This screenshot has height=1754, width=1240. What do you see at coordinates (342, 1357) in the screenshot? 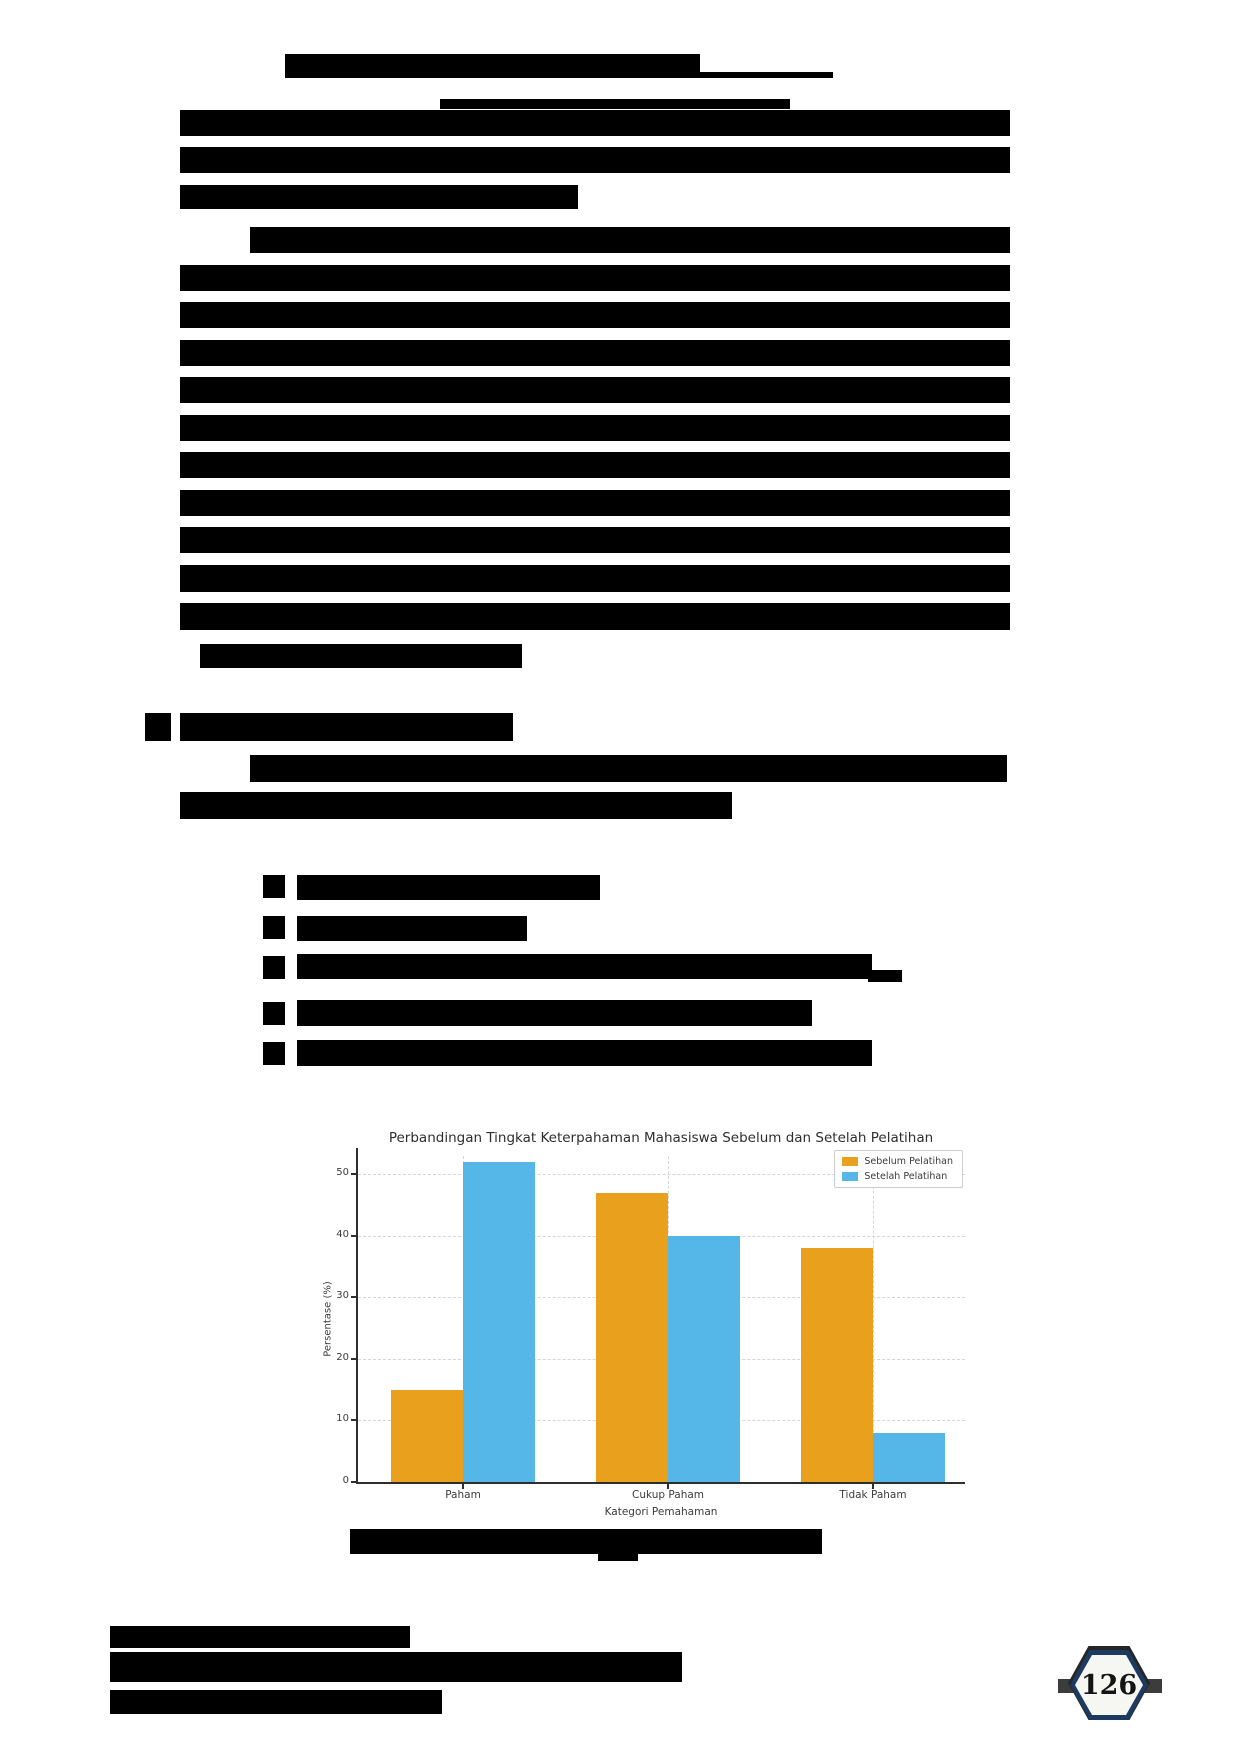
I see `ytick-label-20: 20` at bounding box center [342, 1357].